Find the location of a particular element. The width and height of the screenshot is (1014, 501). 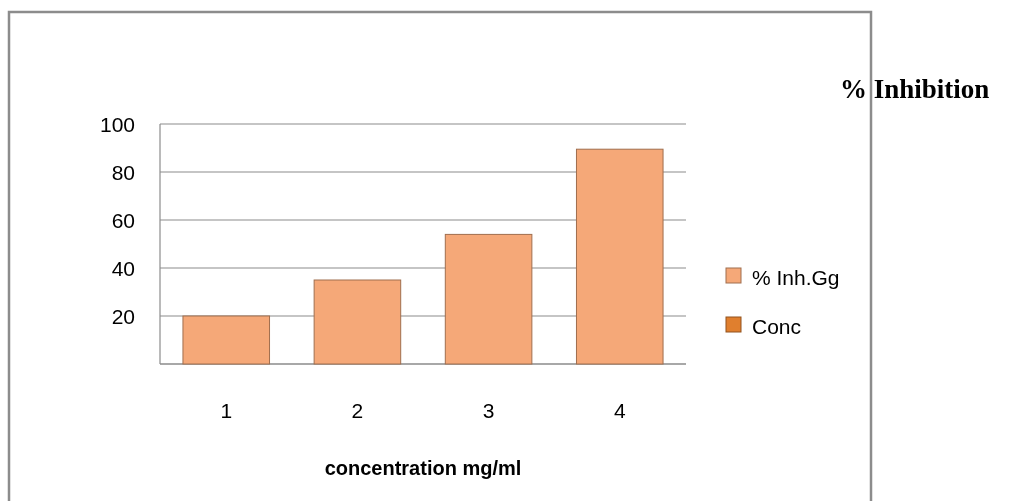

y-tick-label: 40 is located at coordinates (123, 268).